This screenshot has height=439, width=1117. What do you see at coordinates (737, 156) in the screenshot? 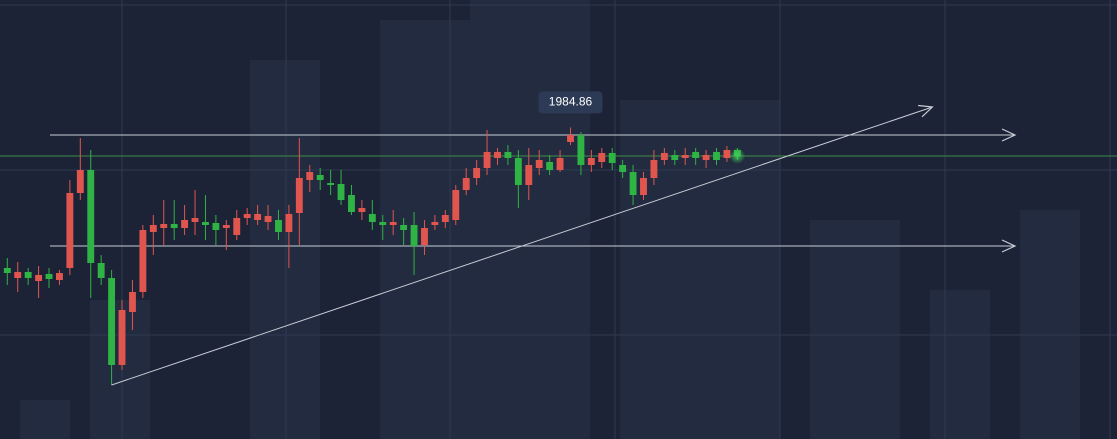
I see `last-price-glow` at bounding box center [737, 156].